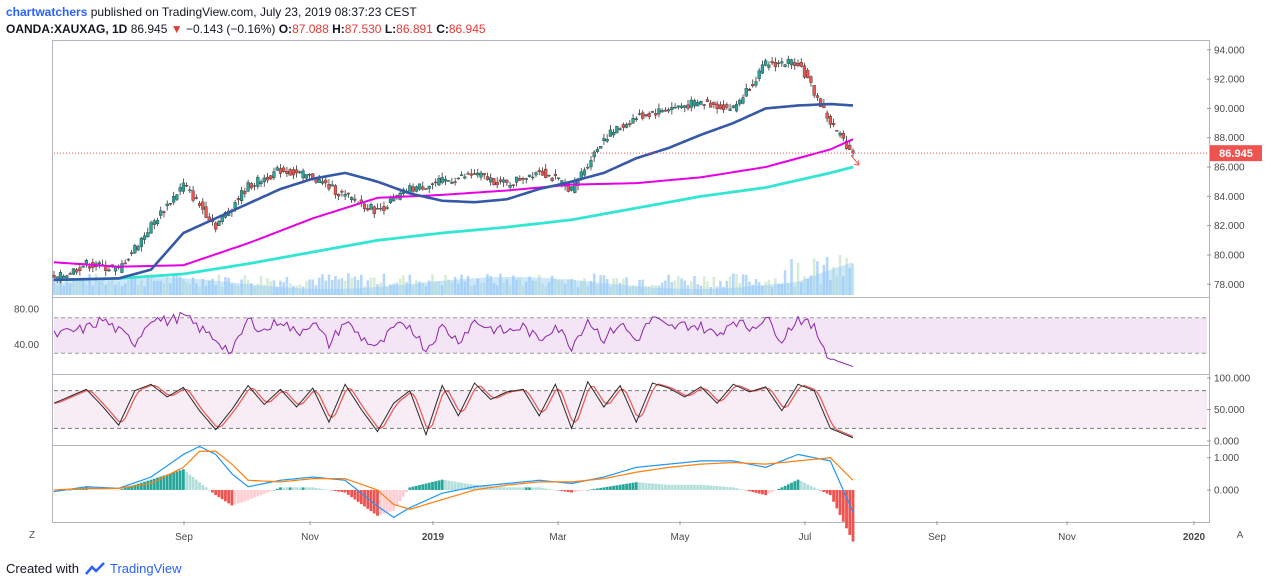  I want to click on macd-pane, so click(631, 484).